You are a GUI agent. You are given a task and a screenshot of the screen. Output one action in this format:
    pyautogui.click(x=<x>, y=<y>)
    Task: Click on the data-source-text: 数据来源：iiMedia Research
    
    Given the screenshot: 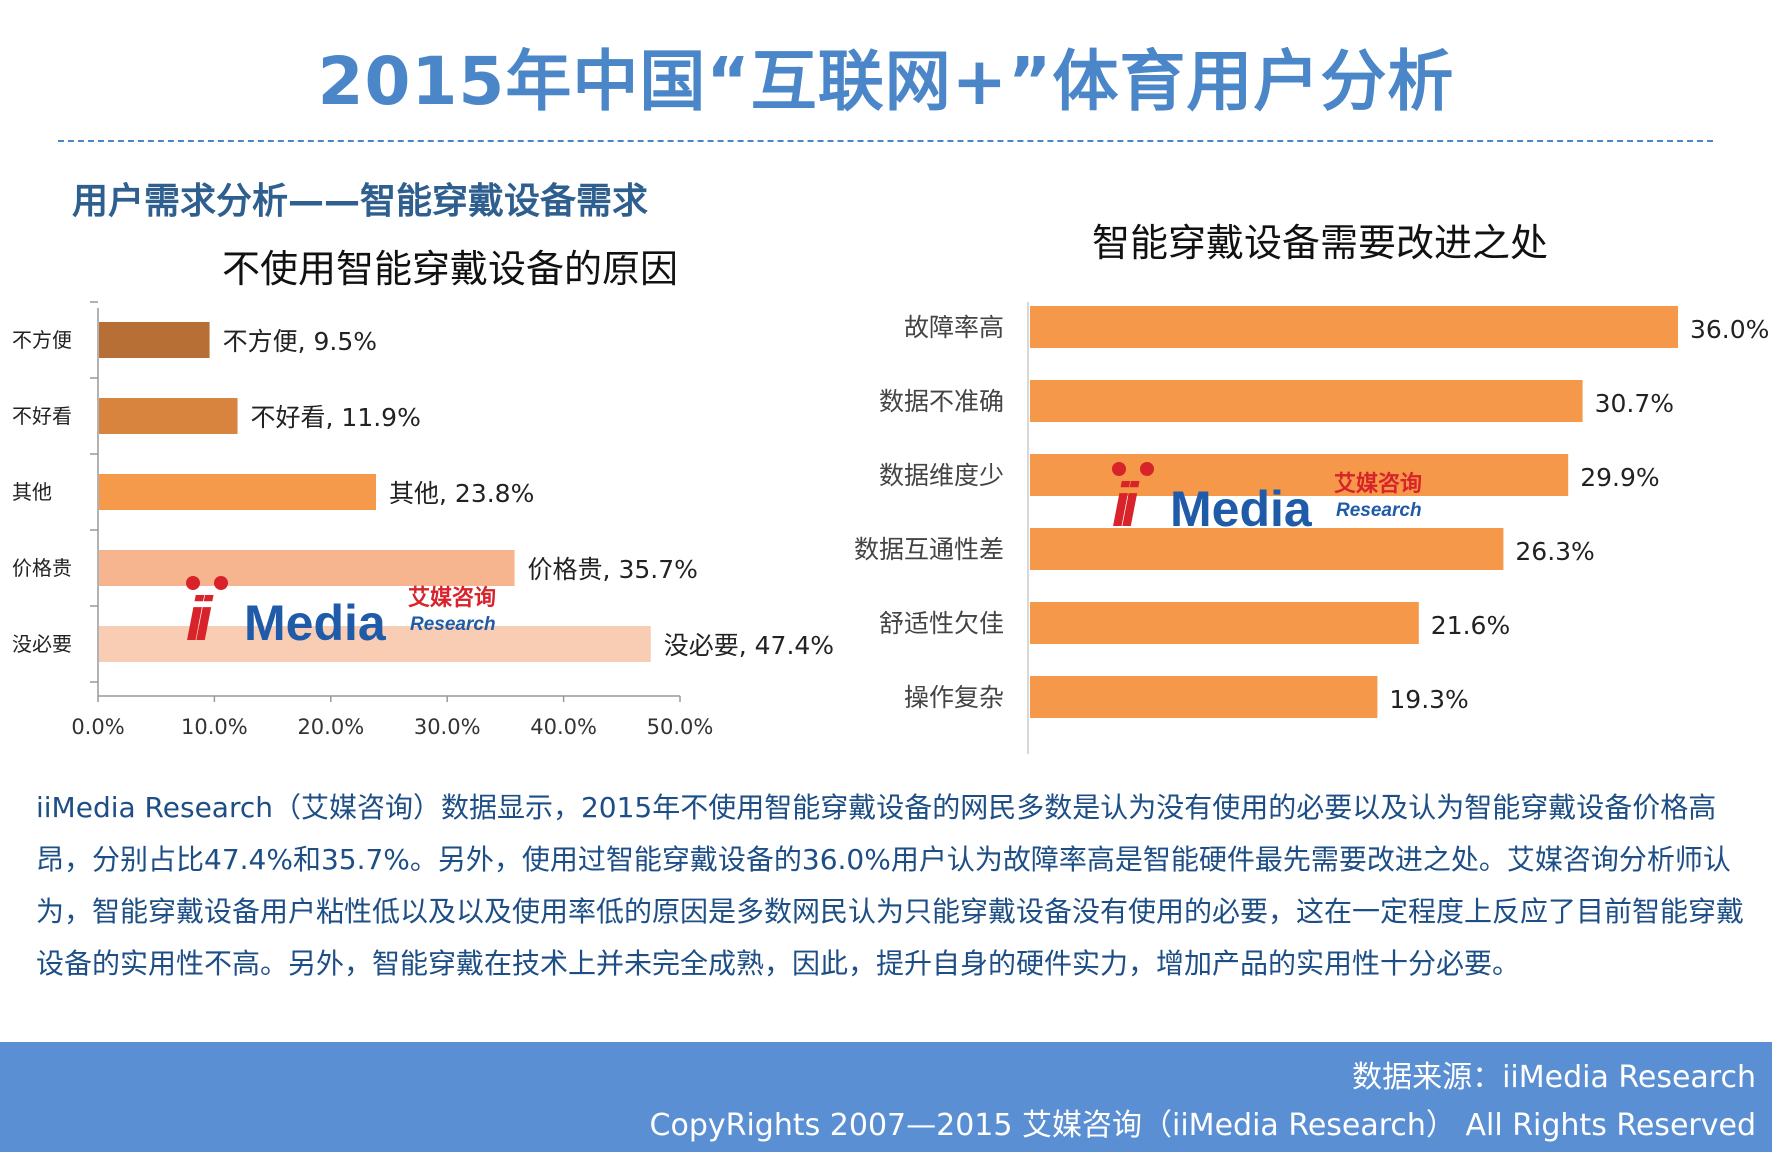 What is the action you would take?
    pyautogui.click(x=1554, y=1077)
    